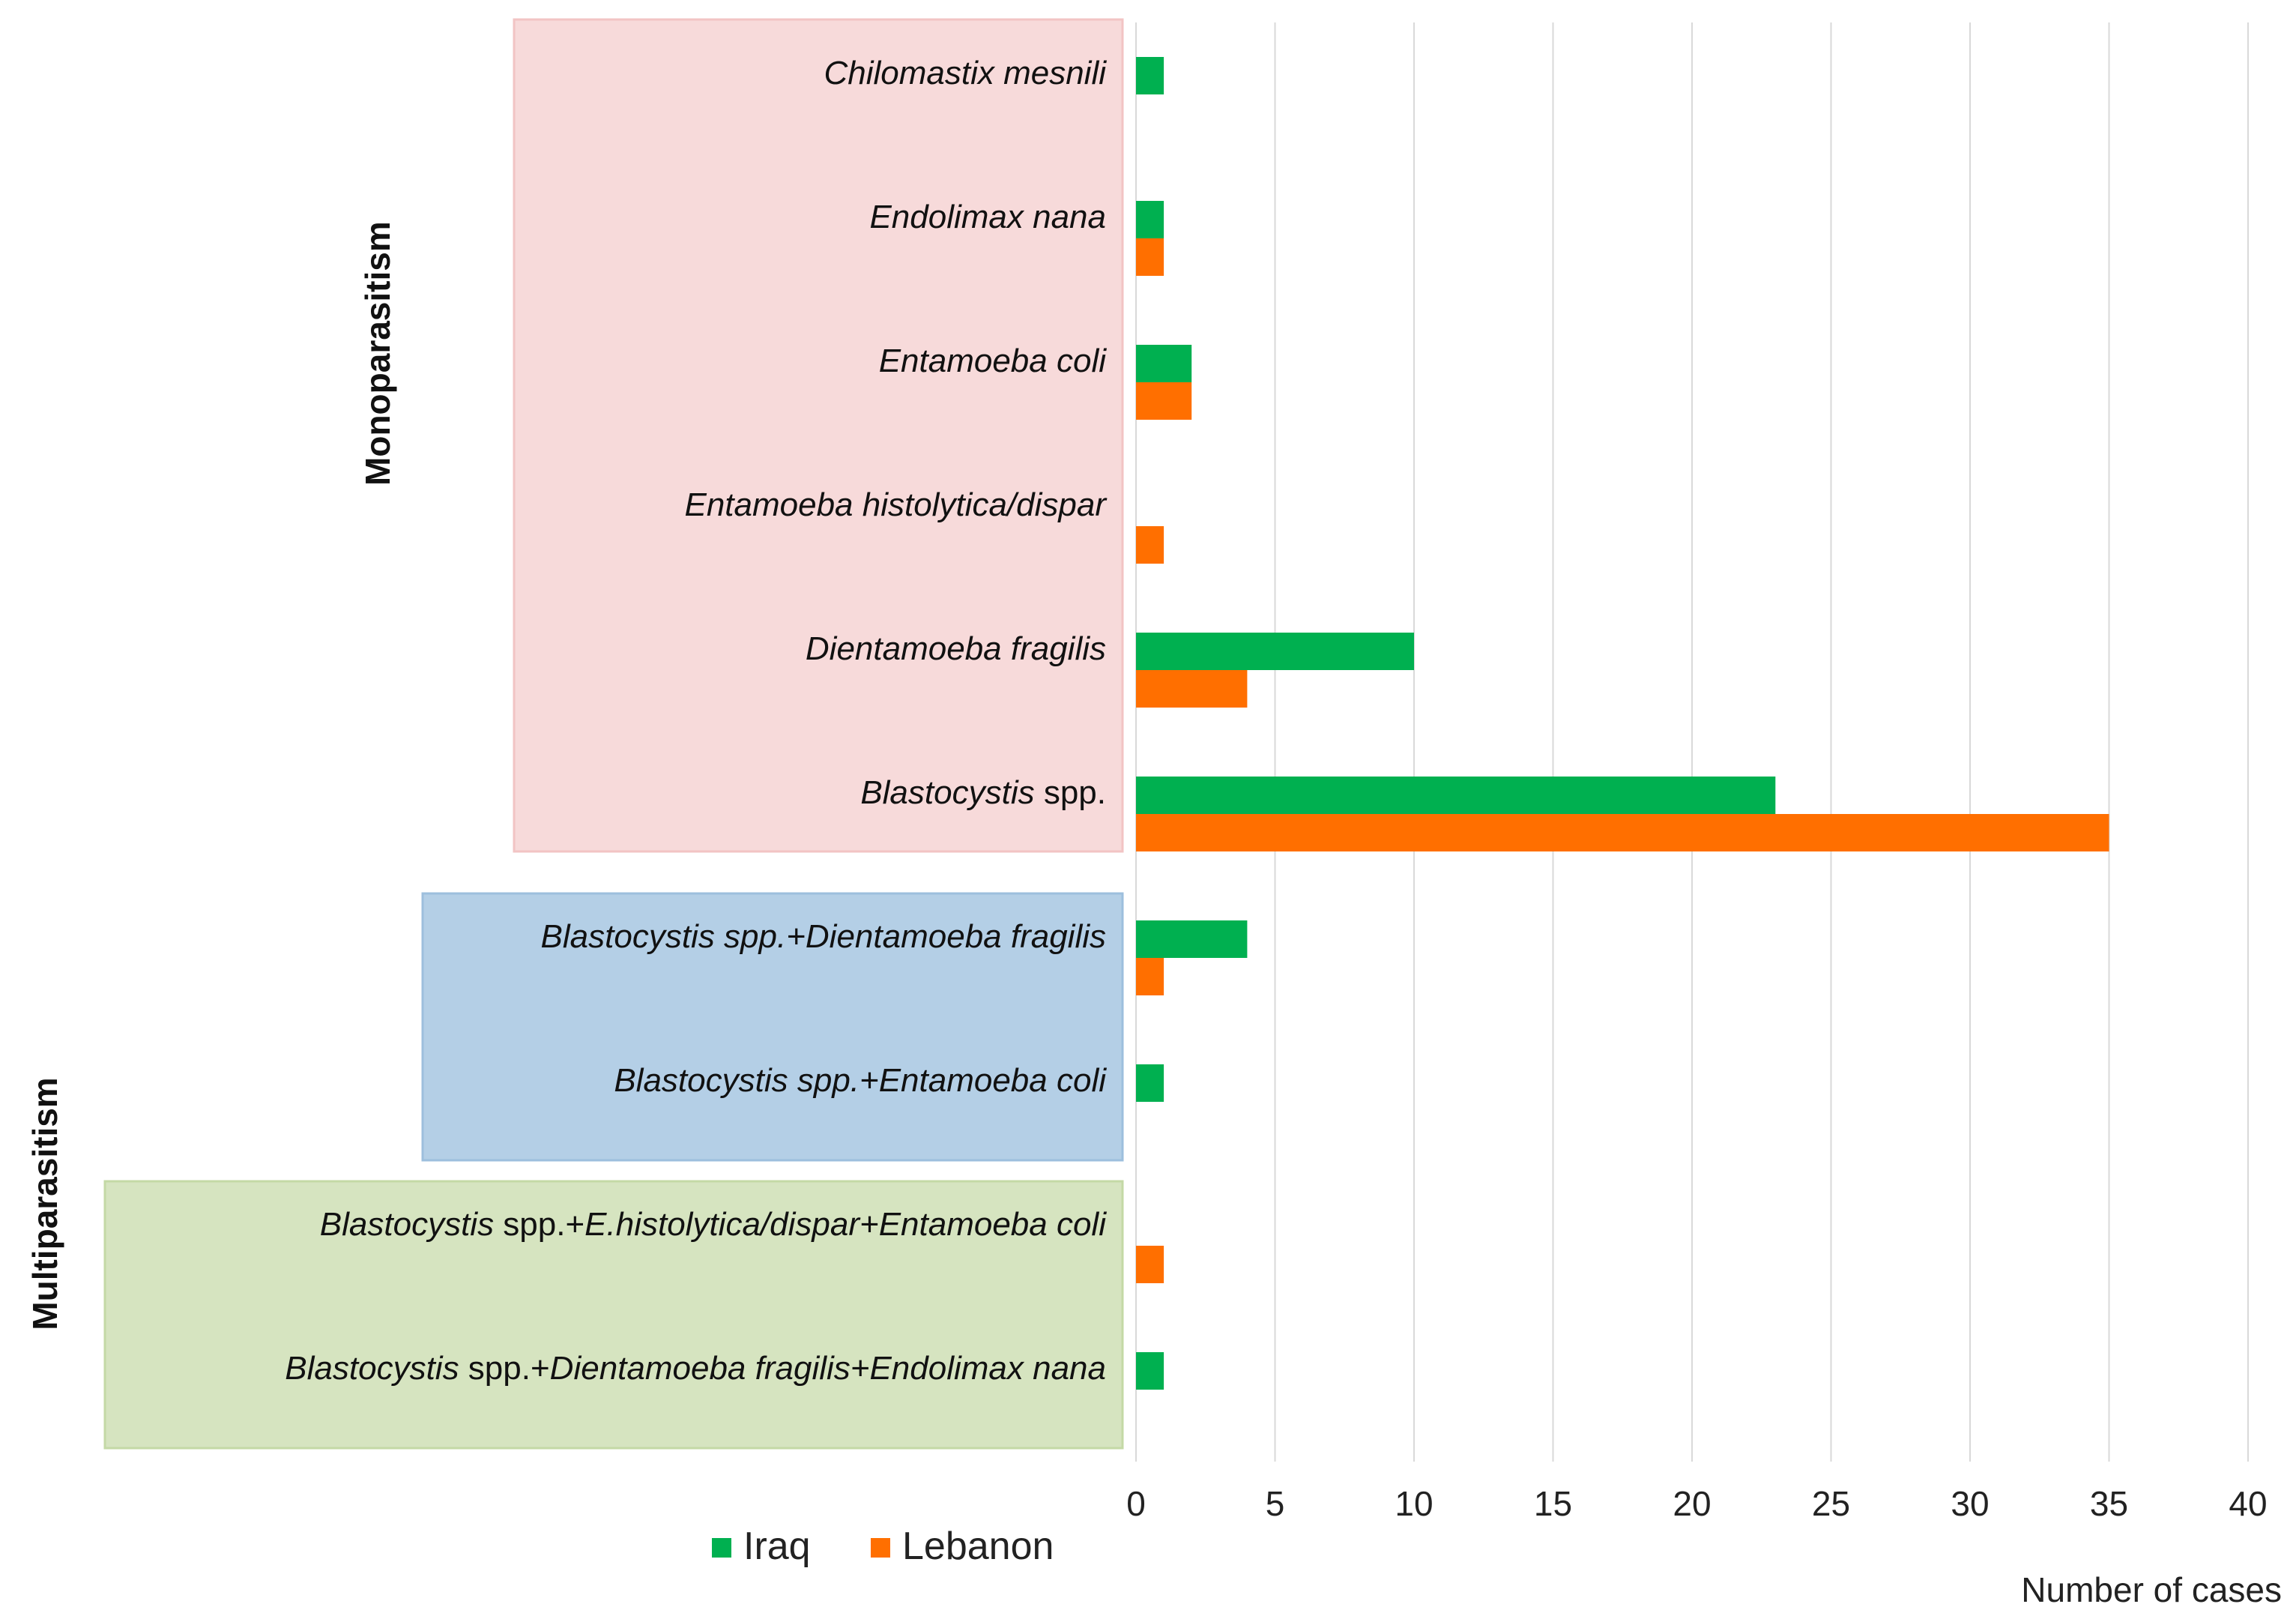 Image resolution: width=2296 pixels, height=1622 pixels. I want to click on group-labels: Monoparasitism Multiparasitism, so click(211, 776).